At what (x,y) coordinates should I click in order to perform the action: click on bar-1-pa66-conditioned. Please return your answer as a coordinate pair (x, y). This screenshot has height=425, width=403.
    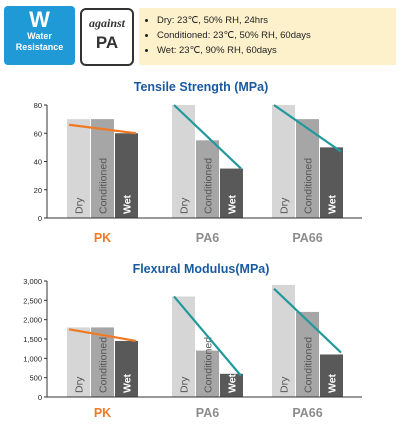
    Looking at the image, I should click on (307, 354).